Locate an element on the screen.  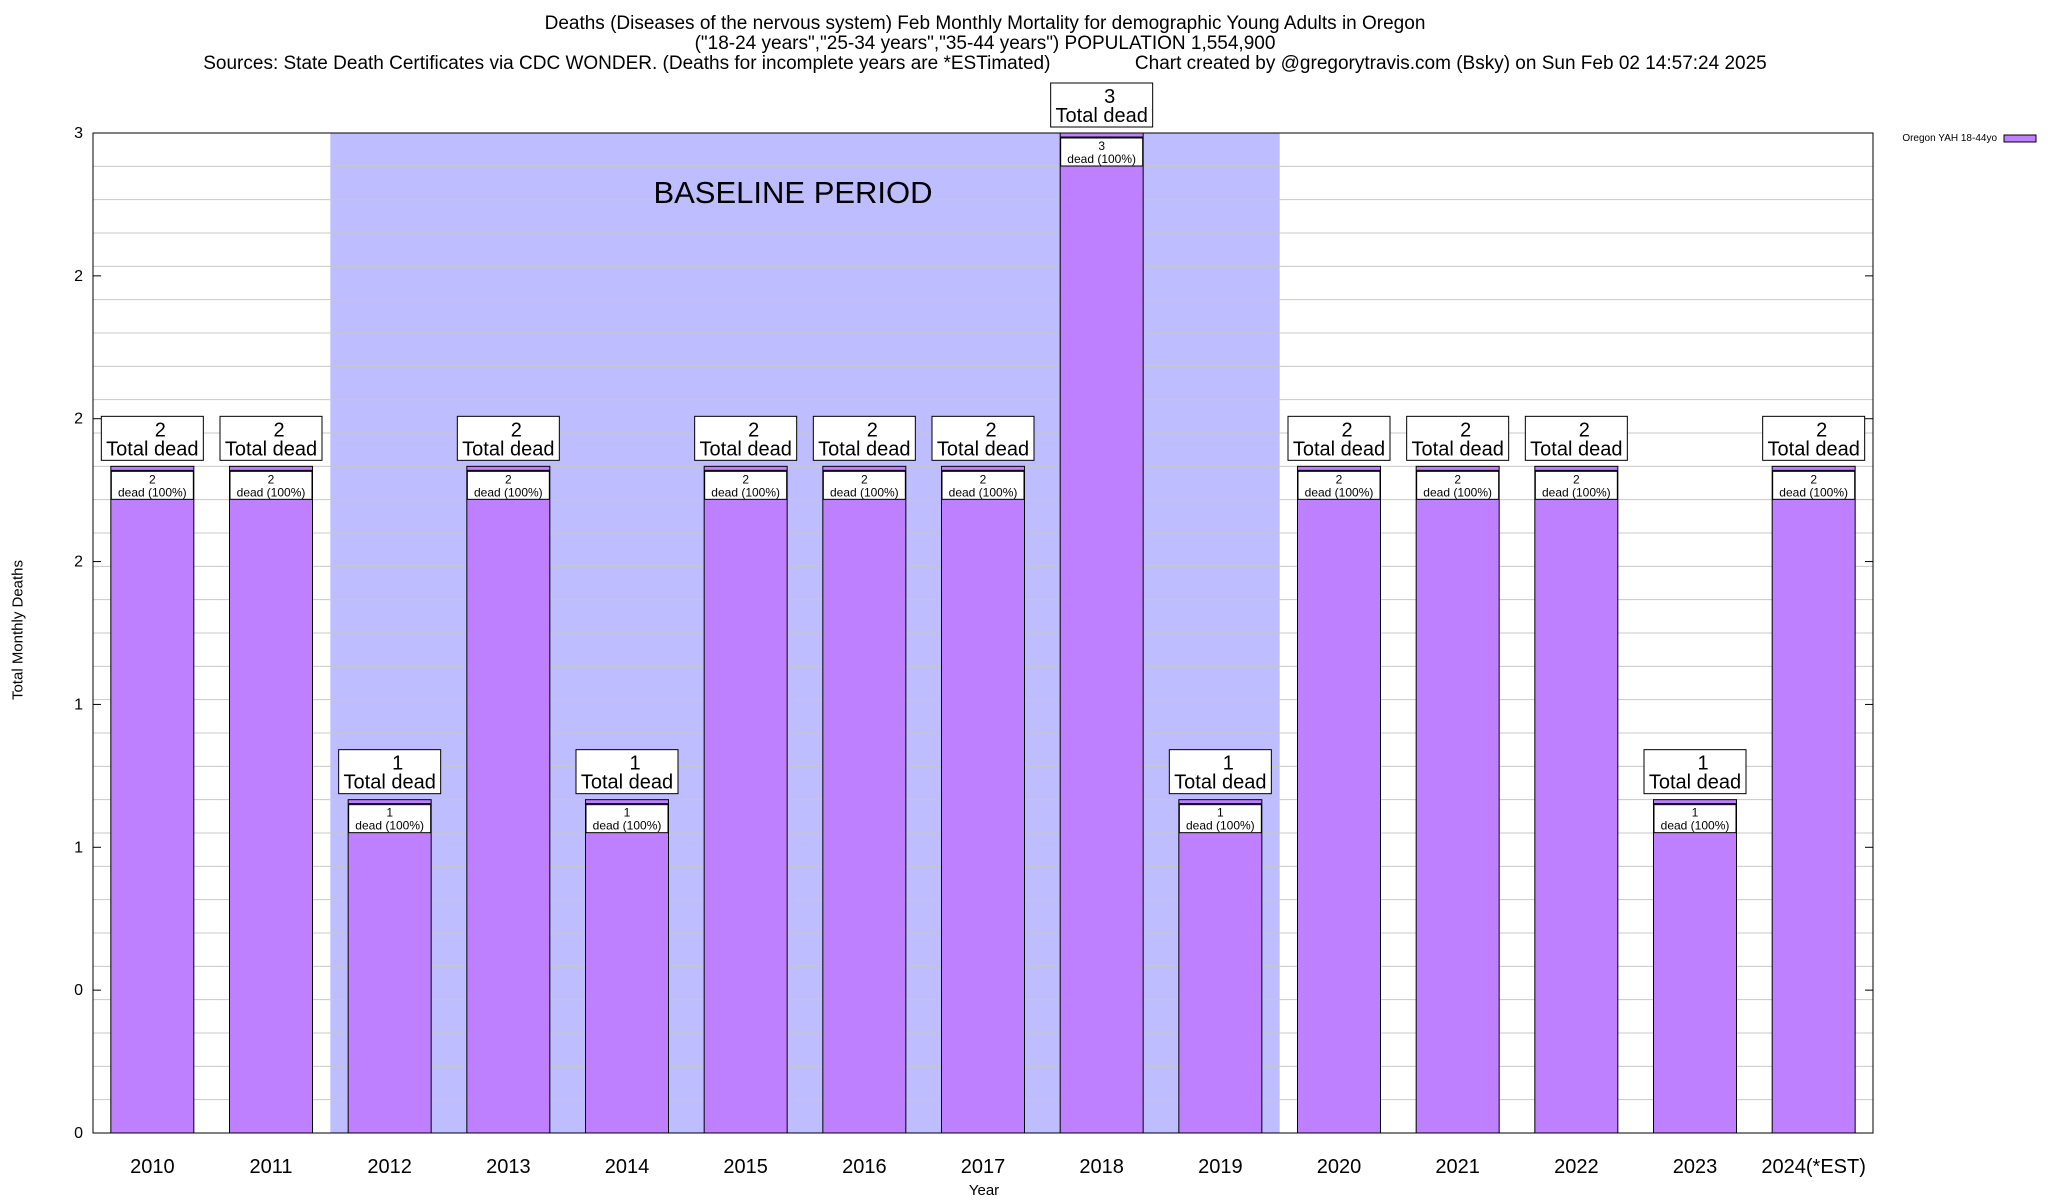
y-tick-label: 3 is located at coordinates (78, 133).